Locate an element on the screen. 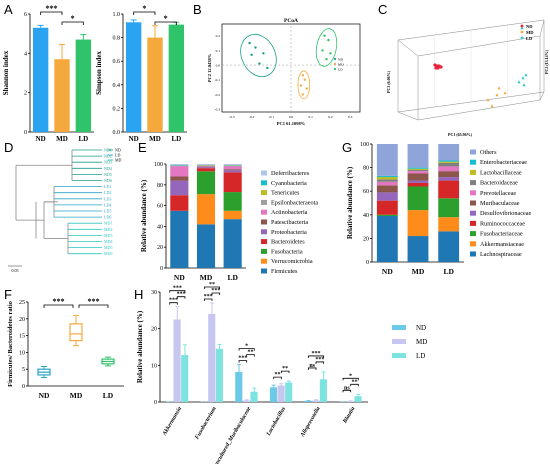 The height and width of the screenshot is (464, 550). y-tick-label: 30 is located at coordinates (154, 293).